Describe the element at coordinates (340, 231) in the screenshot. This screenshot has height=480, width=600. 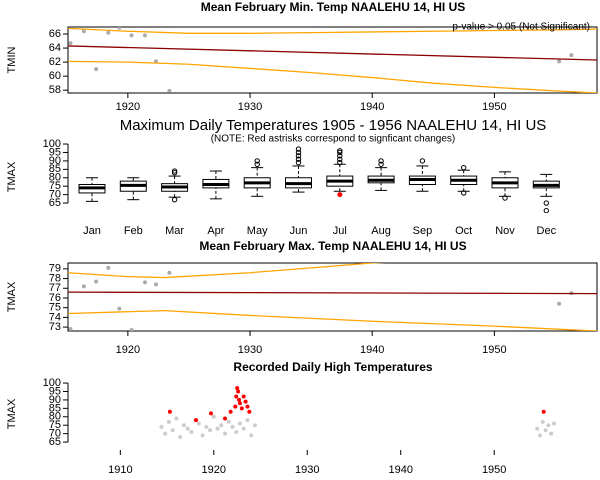
I see `x-tick-label: Jul` at that location.